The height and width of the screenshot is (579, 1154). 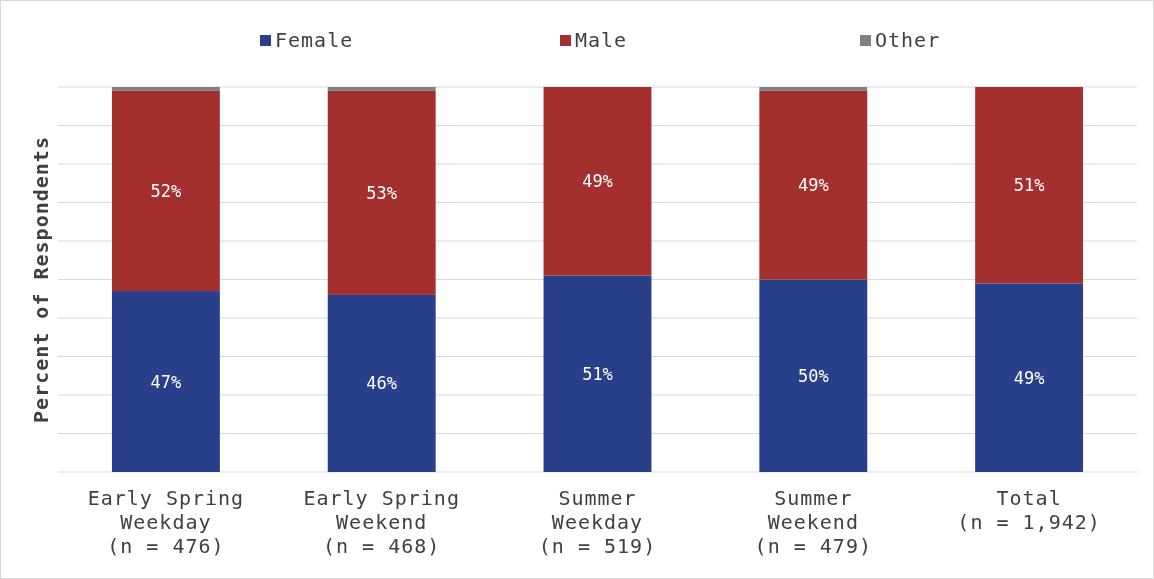 I want to click on data-label: 46%, so click(x=382, y=383).